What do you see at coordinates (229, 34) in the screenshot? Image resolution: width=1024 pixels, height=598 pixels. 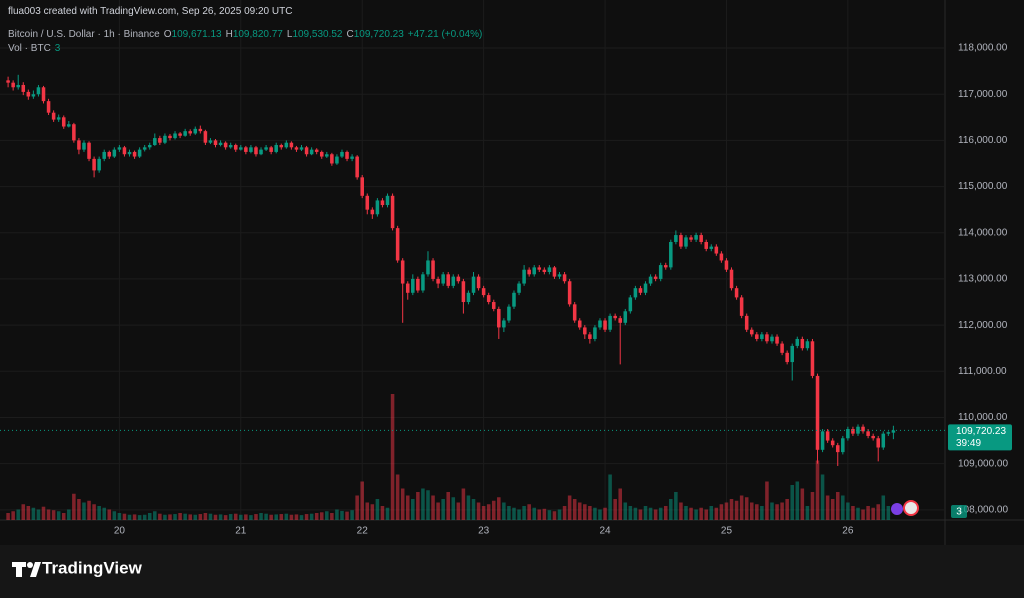 I see `ohlc-name: H` at bounding box center [229, 34].